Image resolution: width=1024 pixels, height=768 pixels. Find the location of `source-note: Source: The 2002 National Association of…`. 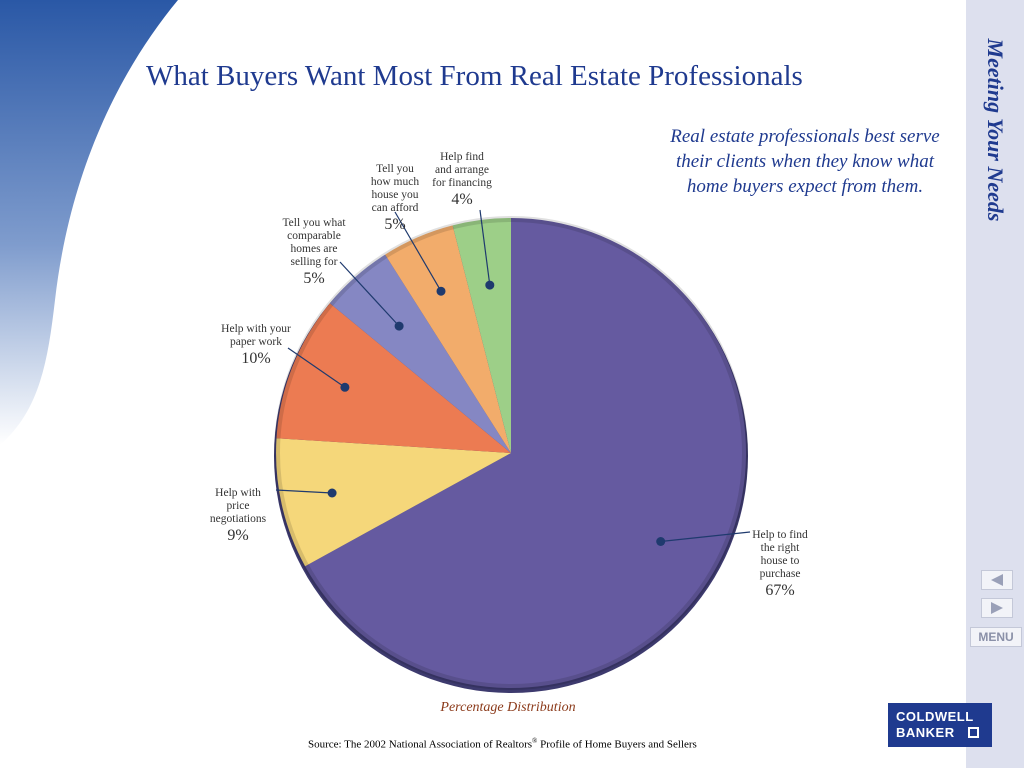

source-note: Source: The 2002 National Association of… is located at coordinates (502, 744).